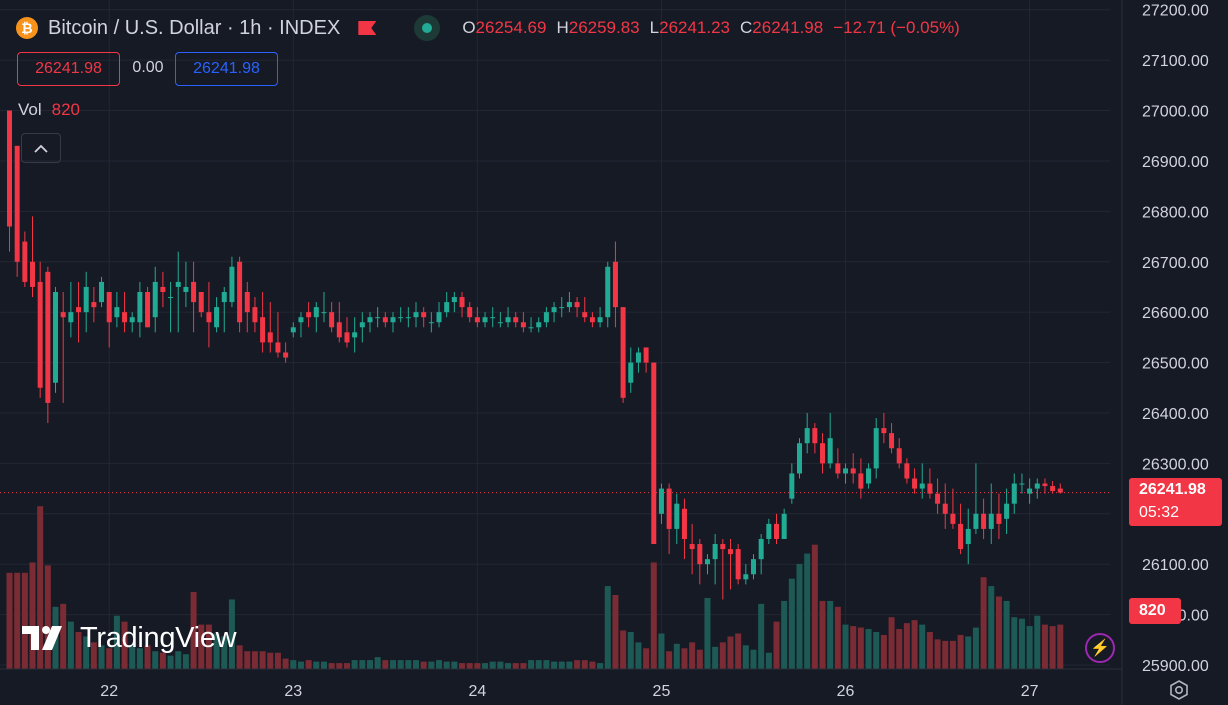 The image size is (1228, 705). What do you see at coordinates (1175, 666) in the screenshot?
I see `y-tick-label: 25900.00` at bounding box center [1175, 666].